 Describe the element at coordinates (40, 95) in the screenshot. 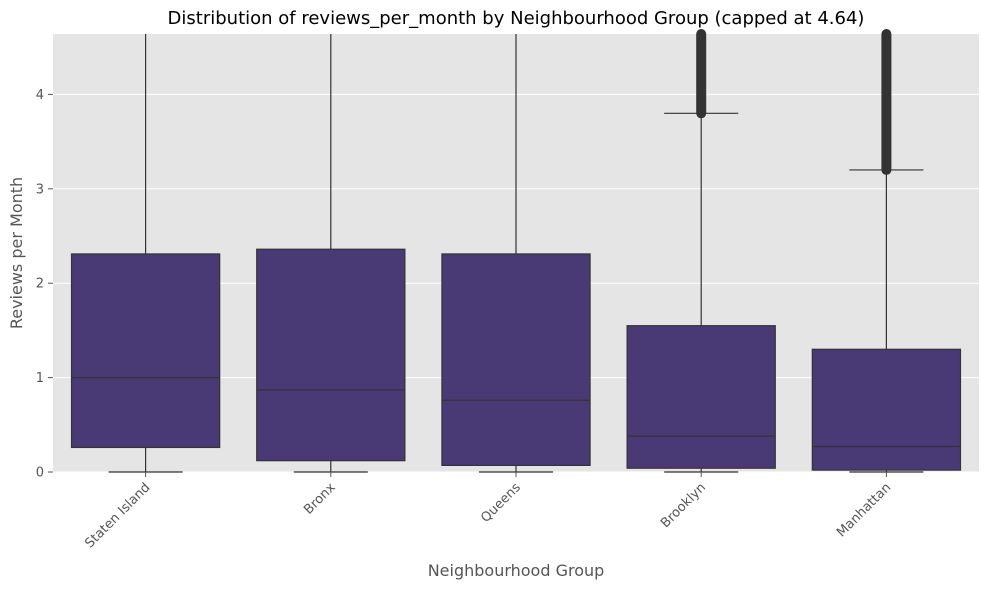

I see `y-tick-label: 4` at that location.